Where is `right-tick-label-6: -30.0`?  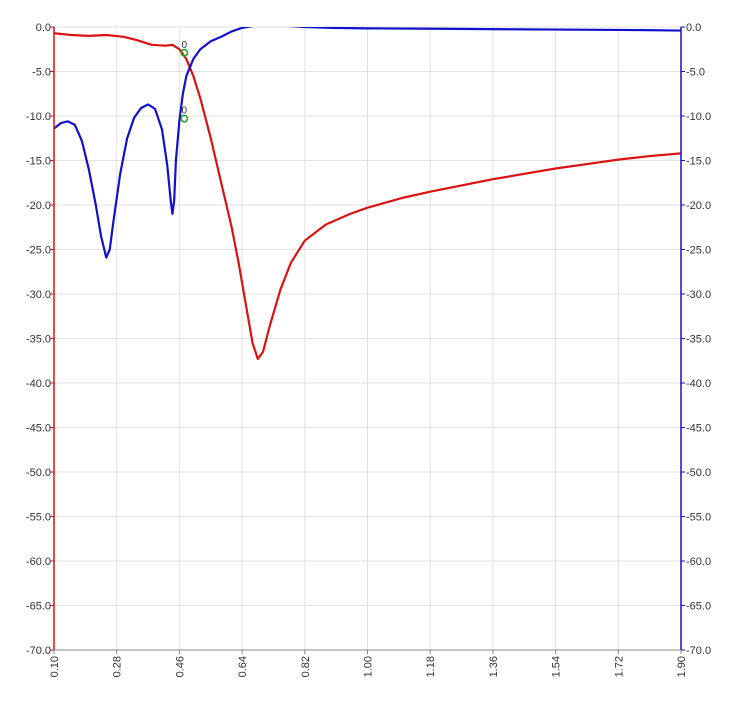 right-tick-label-6: -30.0 is located at coordinates (698, 295).